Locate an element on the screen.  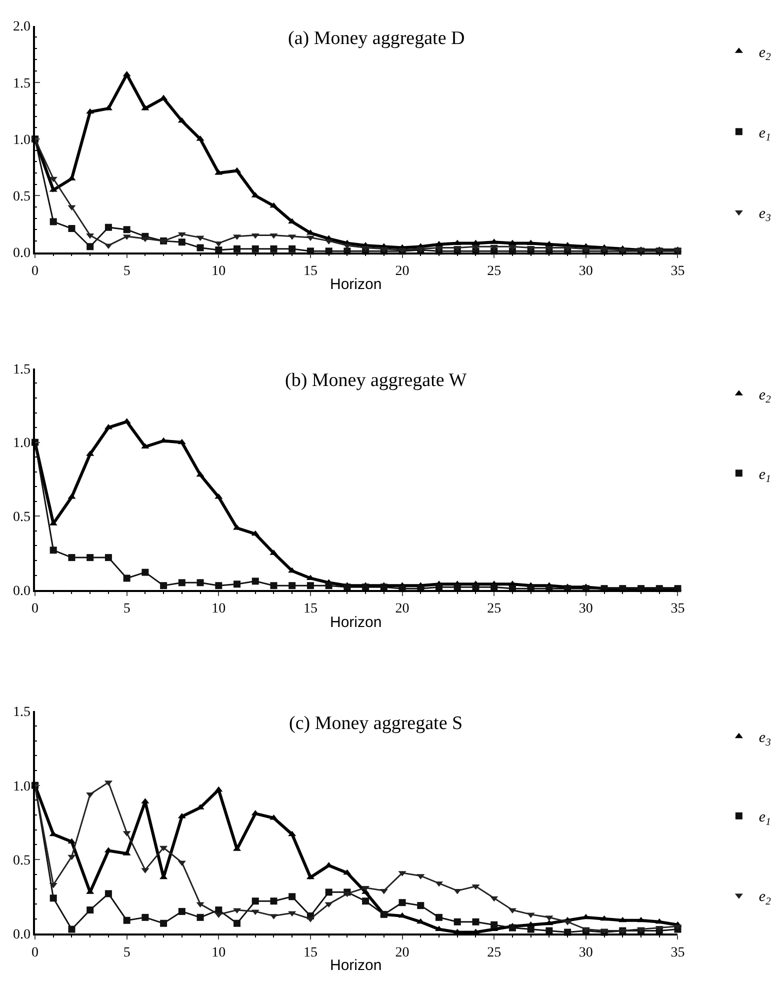
y-tick-label: 2.0 is located at coordinates (21, 27).